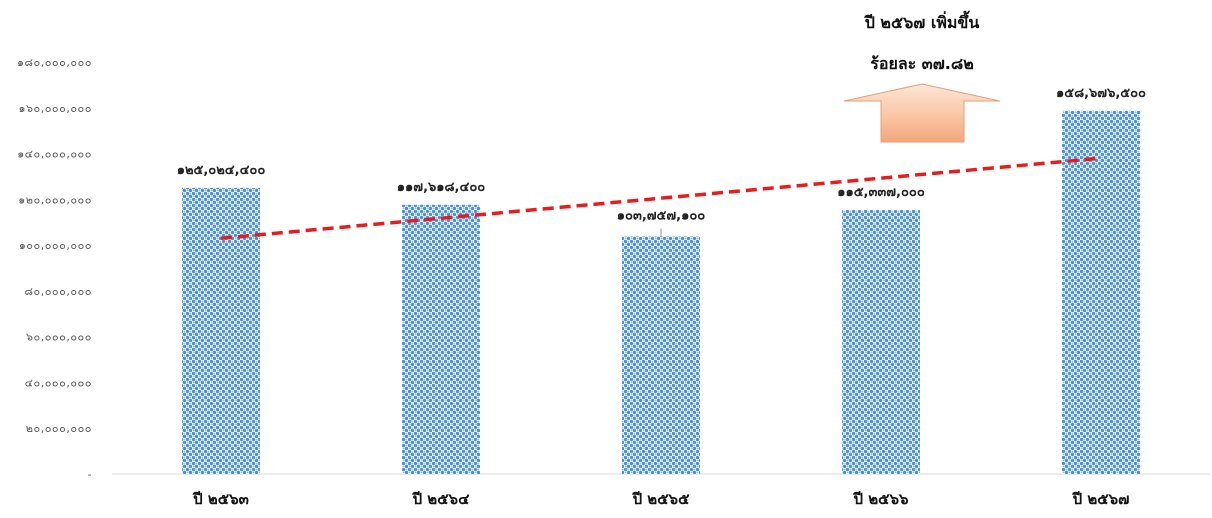 The width and height of the screenshot is (1212, 518). Describe the element at coordinates (55, 199) in the screenshot. I see `y-tick-label: ๑๒๐,๐๐๐,๐๐๐` at that location.